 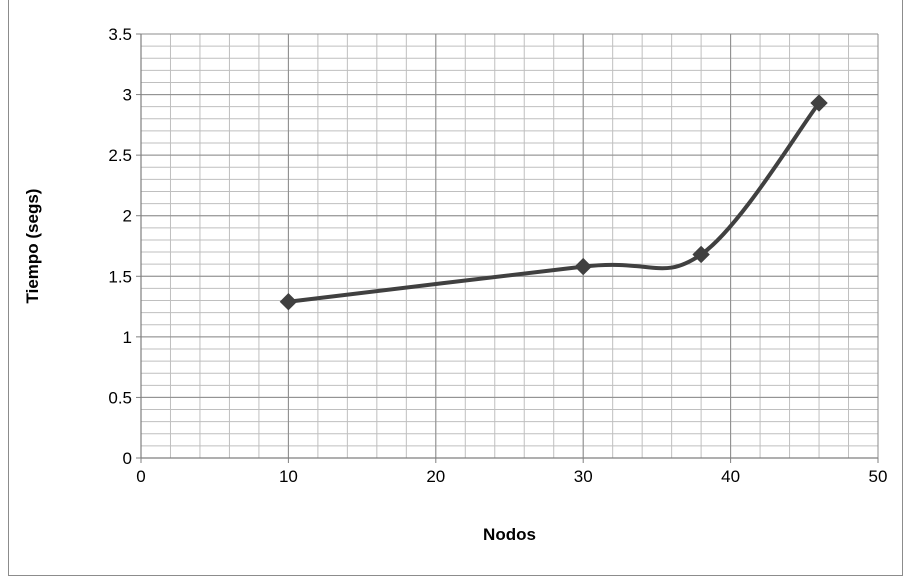 What do you see at coordinates (127, 337) in the screenshot?
I see `y-tick-label: 1` at bounding box center [127, 337].